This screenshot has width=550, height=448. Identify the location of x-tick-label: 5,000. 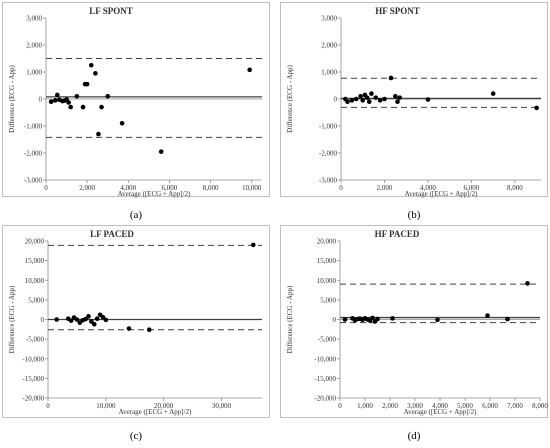
(465, 406).